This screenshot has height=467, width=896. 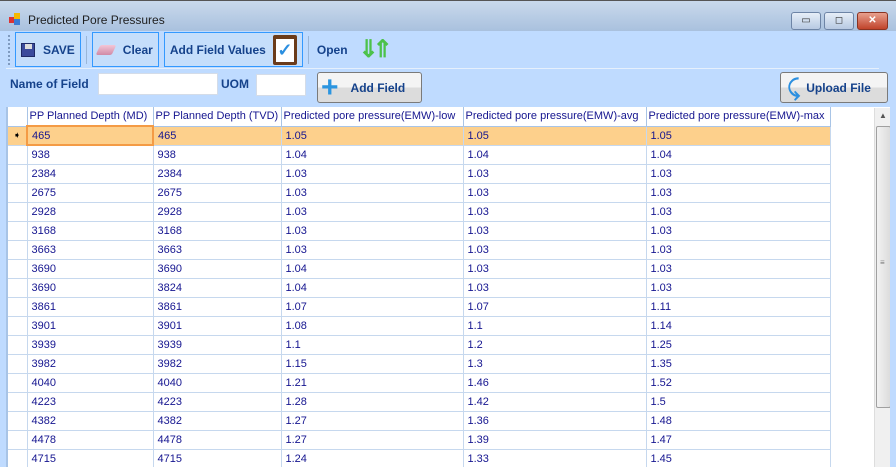 What do you see at coordinates (372, 402) in the screenshot?
I see `cell-low: 1.28` at bounding box center [372, 402].